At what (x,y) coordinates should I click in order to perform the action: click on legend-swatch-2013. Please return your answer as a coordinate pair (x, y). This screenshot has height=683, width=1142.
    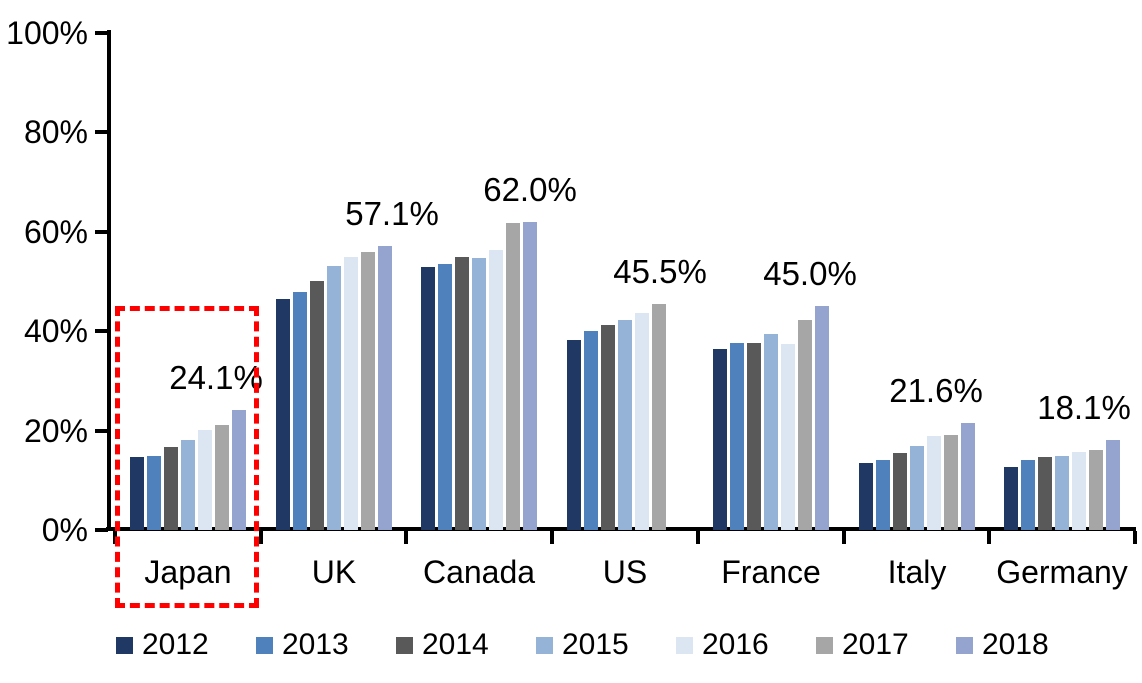
    Looking at the image, I should click on (264, 645).